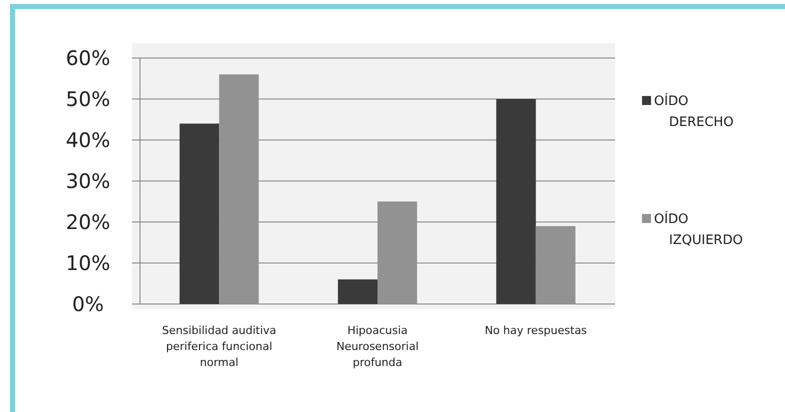  Describe the element at coordinates (88, 263) in the screenshot. I see `y-tick-label: 10%` at that location.